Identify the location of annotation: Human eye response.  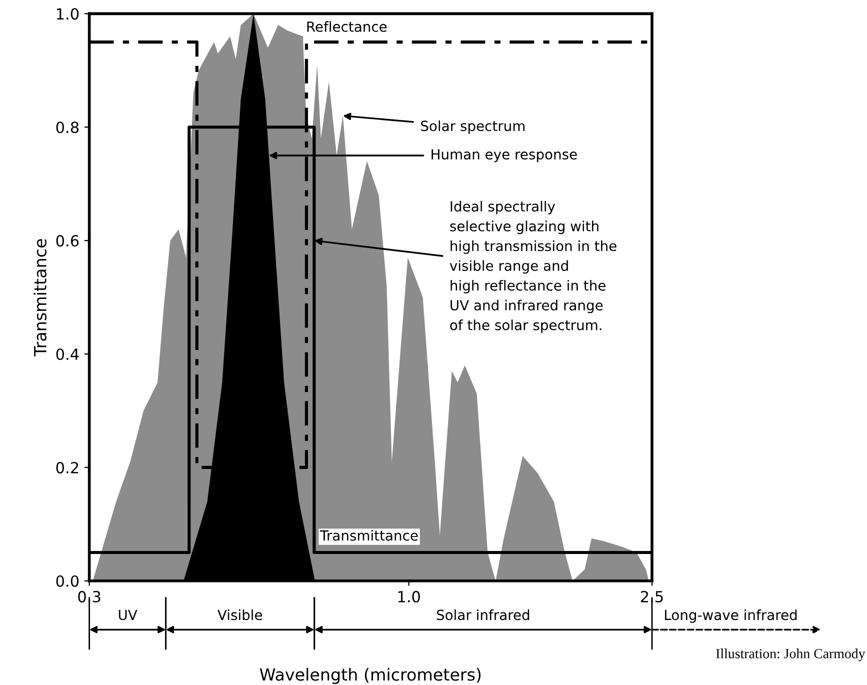
(504, 155).